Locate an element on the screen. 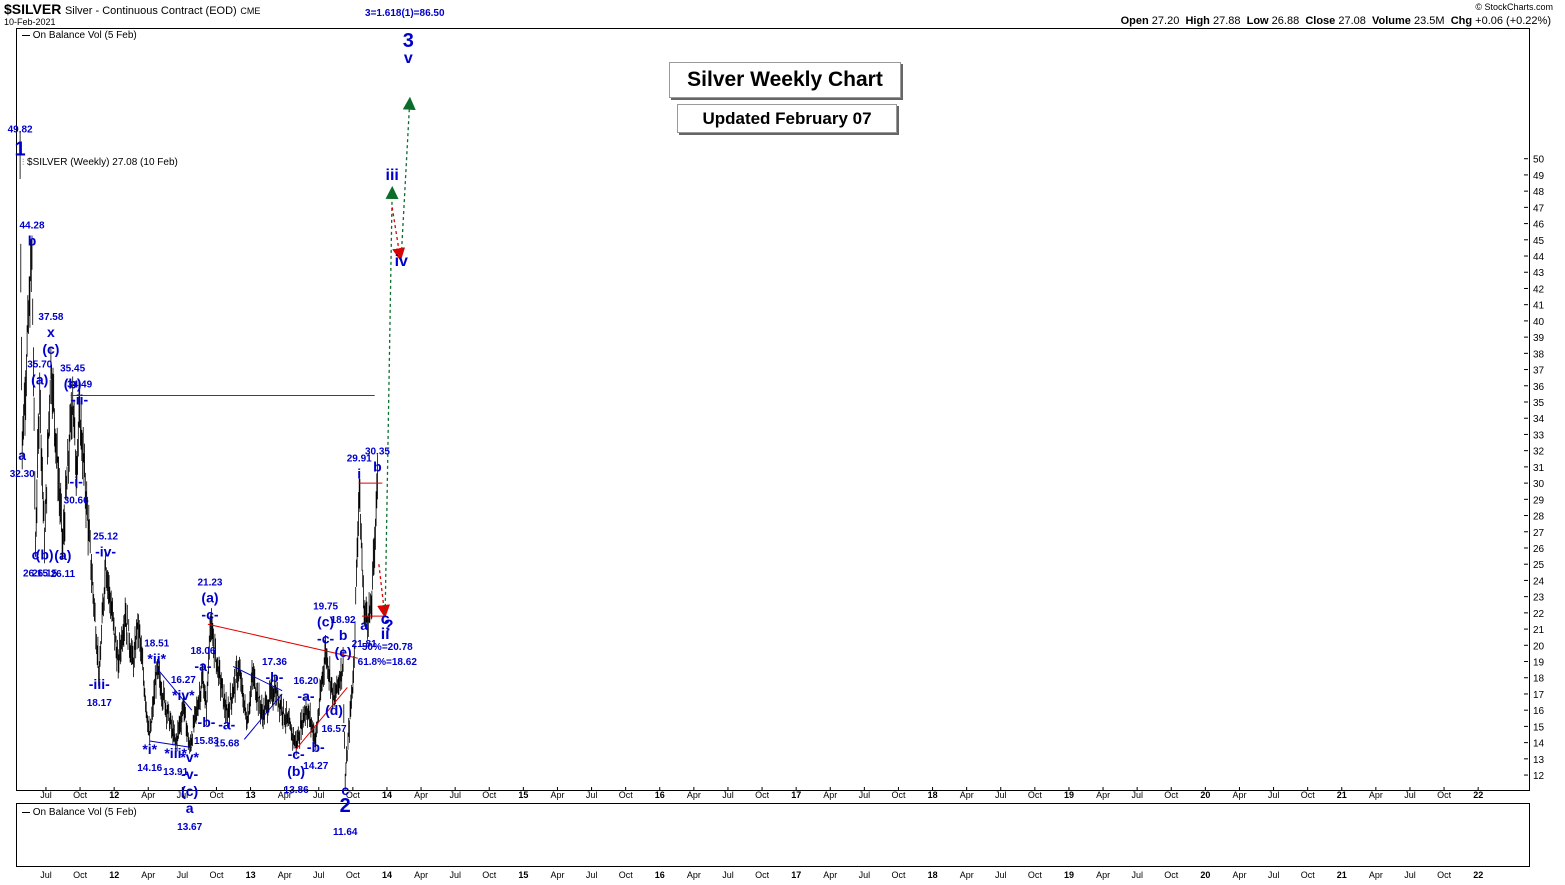 The width and height of the screenshot is (1565, 885). open-value: 27.20 is located at coordinates (1165, 21).